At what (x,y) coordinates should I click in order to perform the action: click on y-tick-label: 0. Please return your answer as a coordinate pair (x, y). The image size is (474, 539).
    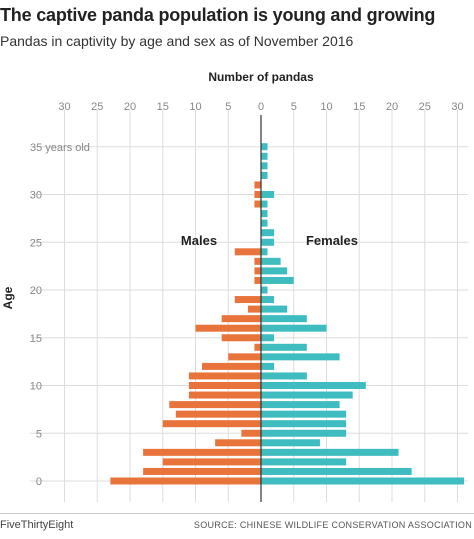
    Looking at the image, I should click on (39, 482).